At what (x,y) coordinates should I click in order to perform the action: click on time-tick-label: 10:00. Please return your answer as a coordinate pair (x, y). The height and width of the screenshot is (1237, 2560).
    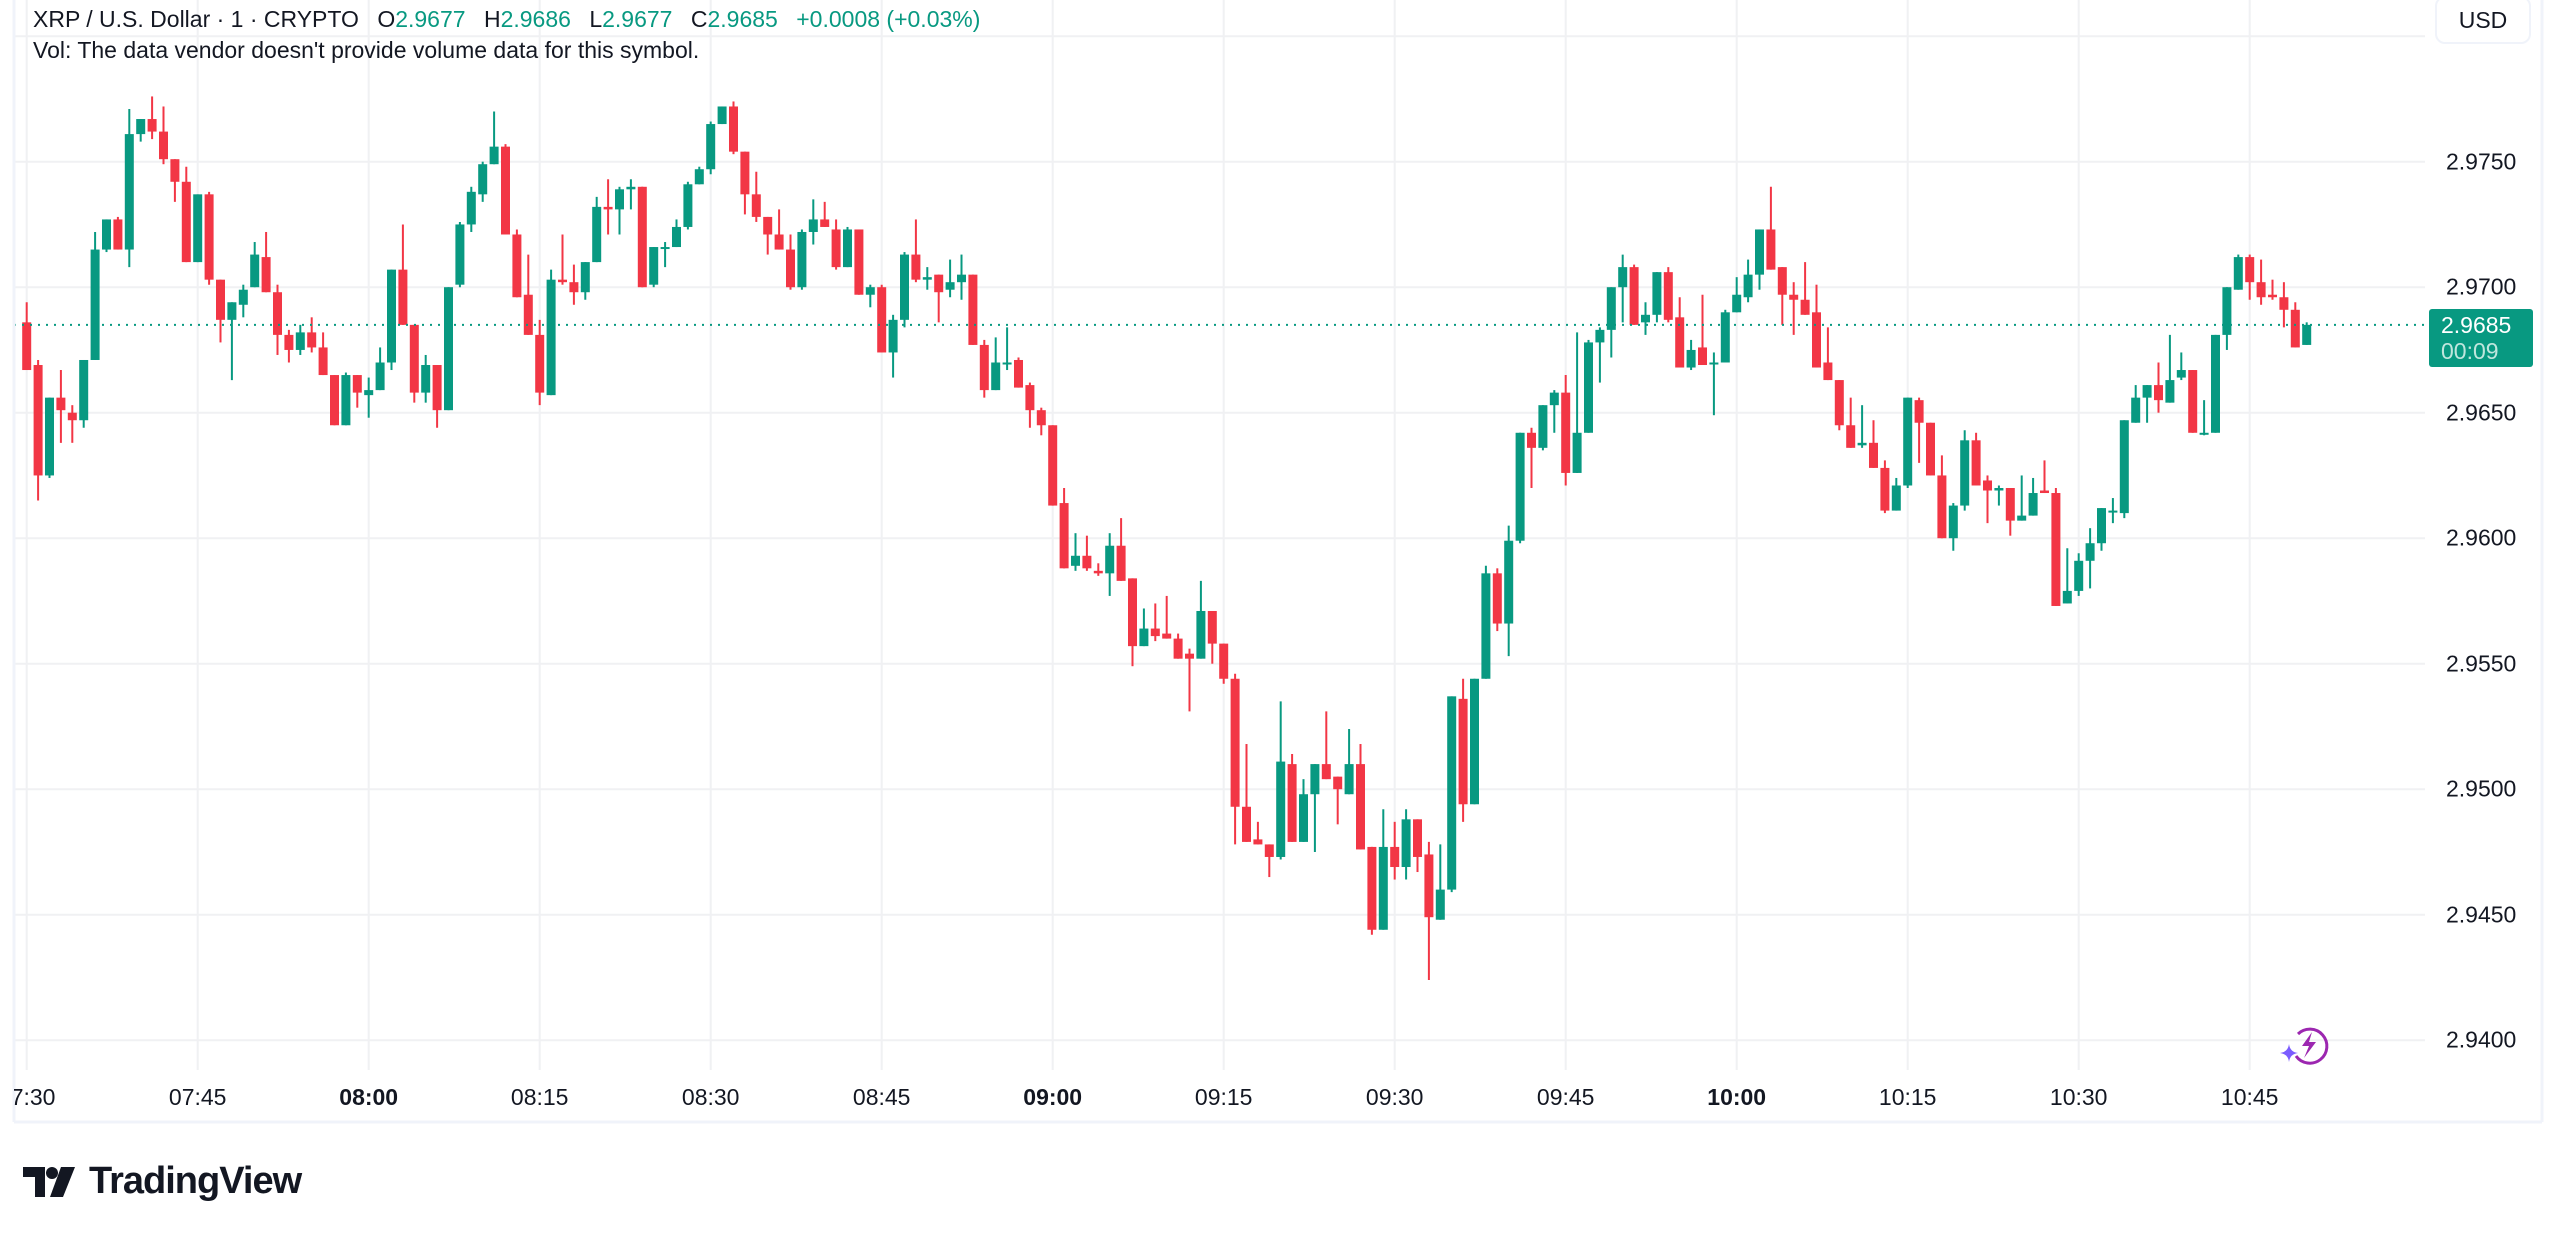
    Looking at the image, I should click on (1737, 1097).